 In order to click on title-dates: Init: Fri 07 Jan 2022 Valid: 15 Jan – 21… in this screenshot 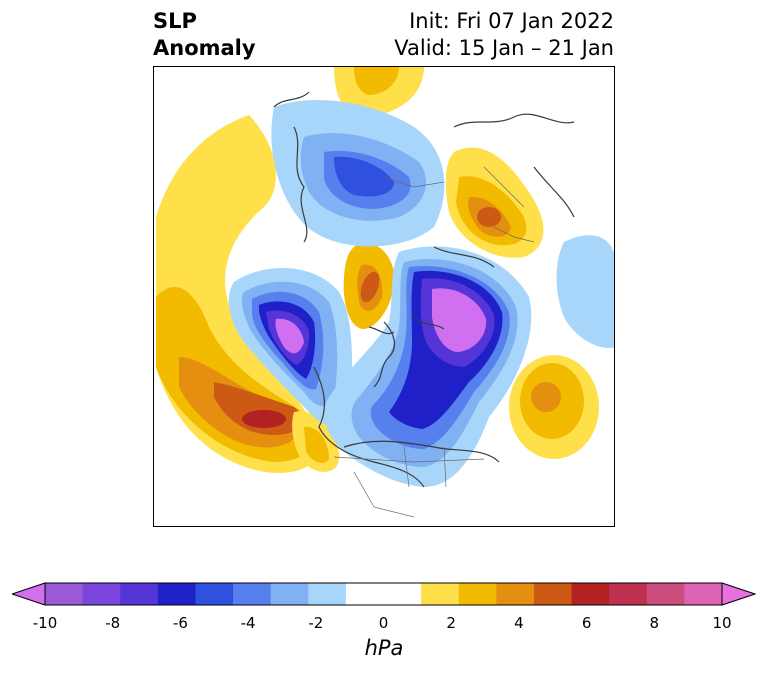, I will do `click(504, 35)`.